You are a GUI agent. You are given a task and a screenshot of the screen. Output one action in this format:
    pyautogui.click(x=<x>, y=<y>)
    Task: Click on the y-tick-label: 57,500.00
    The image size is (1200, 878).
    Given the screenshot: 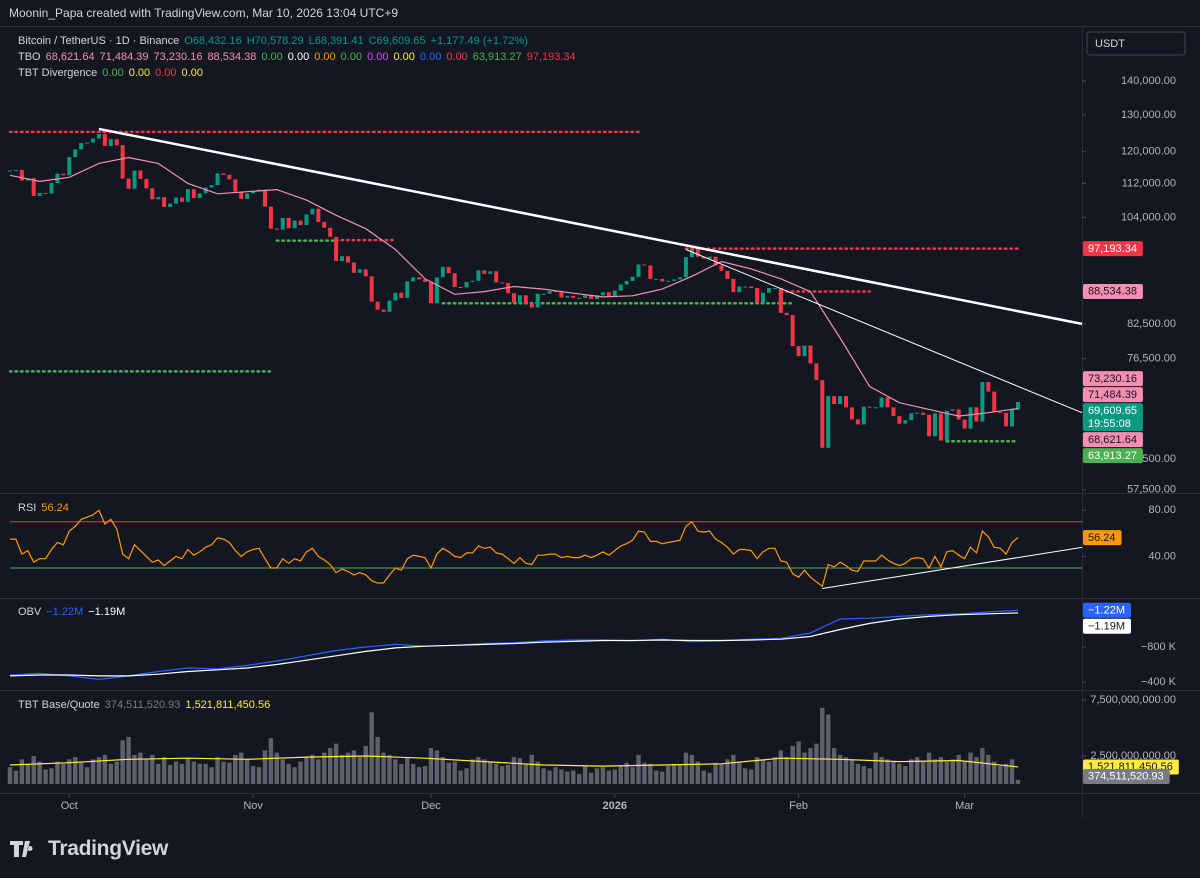 What is the action you would take?
    pyautogui.click(x=1151, y=490)
    